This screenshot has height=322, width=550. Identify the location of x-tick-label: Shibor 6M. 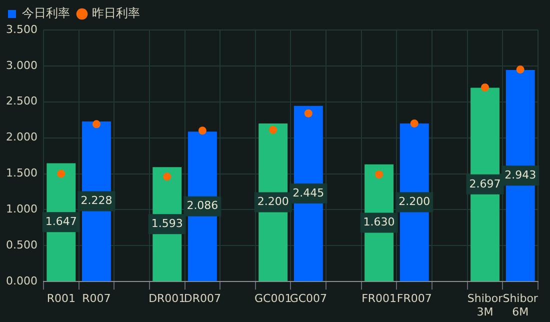
(520, 305).